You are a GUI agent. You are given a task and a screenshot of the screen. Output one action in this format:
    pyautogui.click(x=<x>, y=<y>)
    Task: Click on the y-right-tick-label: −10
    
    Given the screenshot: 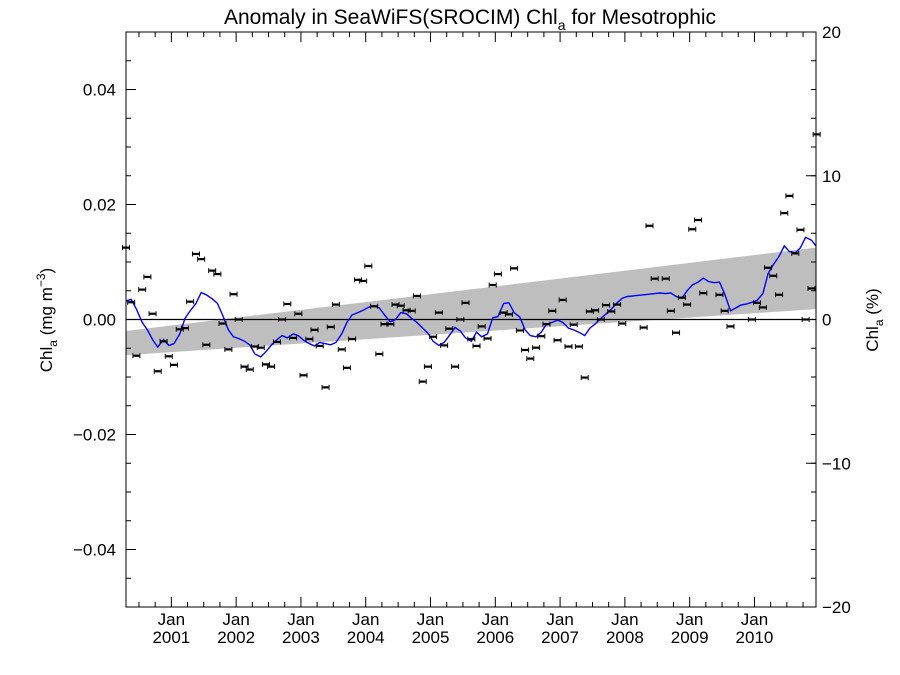 What is the action you would take?
    pyautogui.click(x=836, y=463)
    